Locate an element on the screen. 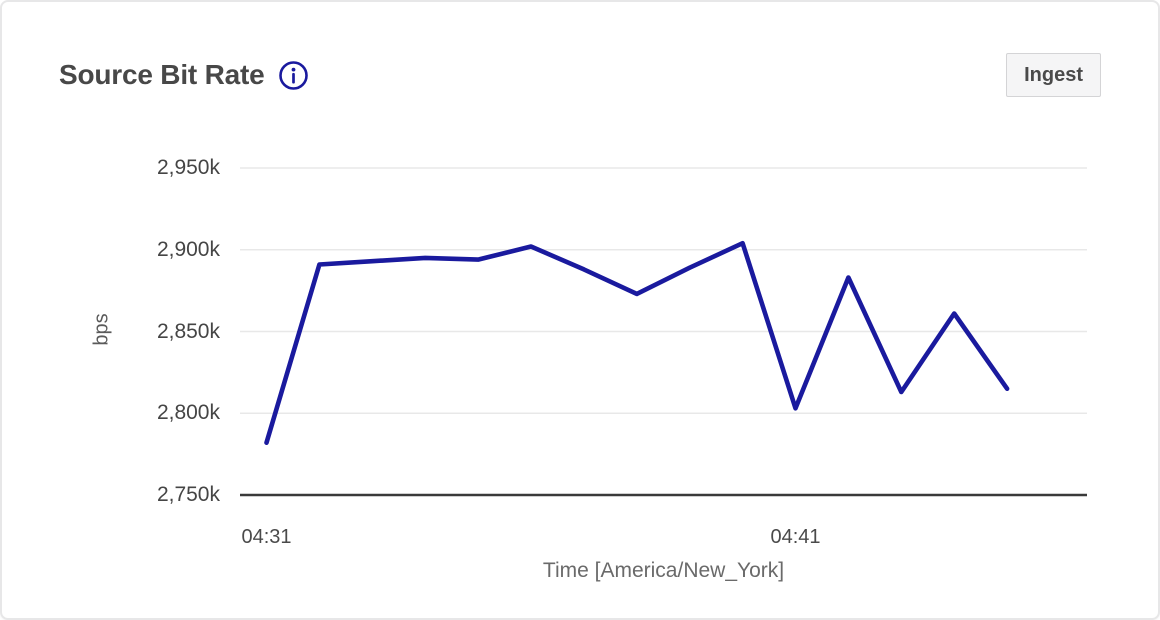 The height and width of the screenshot is (620, 1160). y-tick-label: 2,850k is located at coordinates (188, 331).